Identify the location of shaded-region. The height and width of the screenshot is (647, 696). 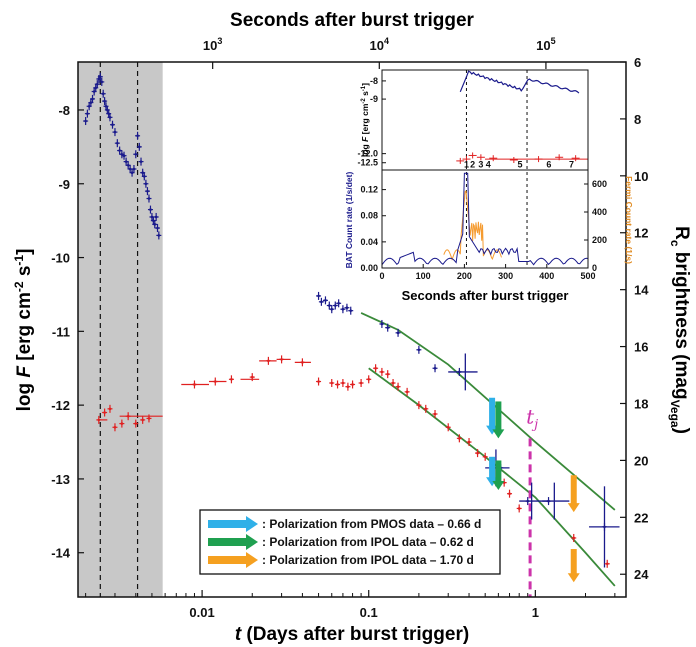
(120, 329).